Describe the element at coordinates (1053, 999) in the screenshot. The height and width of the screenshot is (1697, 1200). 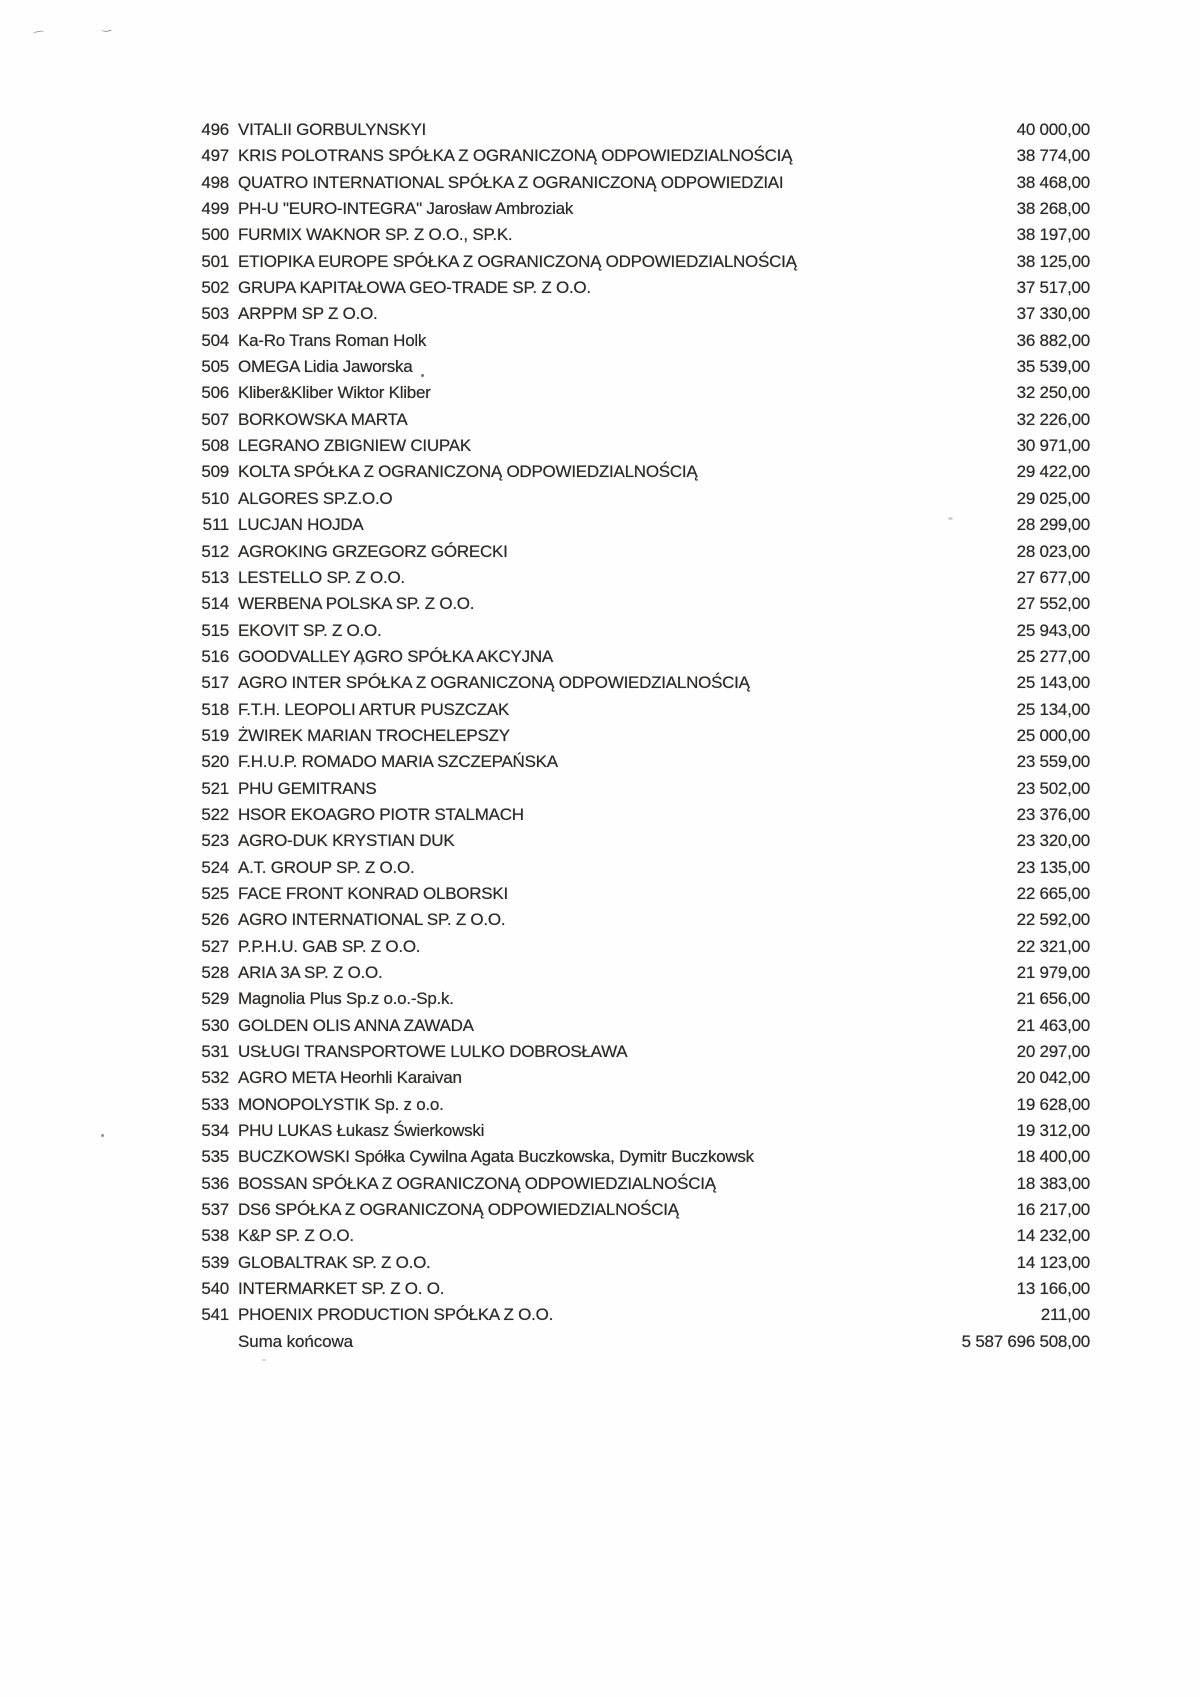
I see `row-amount: 21 656,00` at that location.